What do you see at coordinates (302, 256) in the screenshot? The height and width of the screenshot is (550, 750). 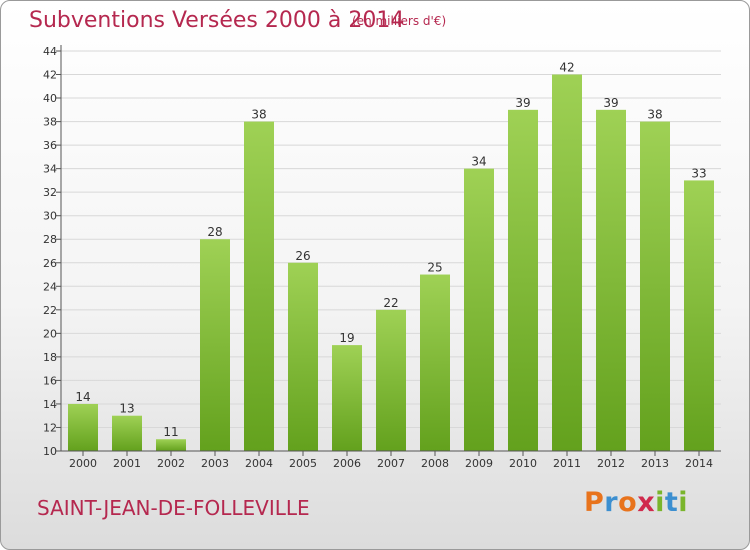 I see `bar-value-label: 26` at bounding box center [302, 256].